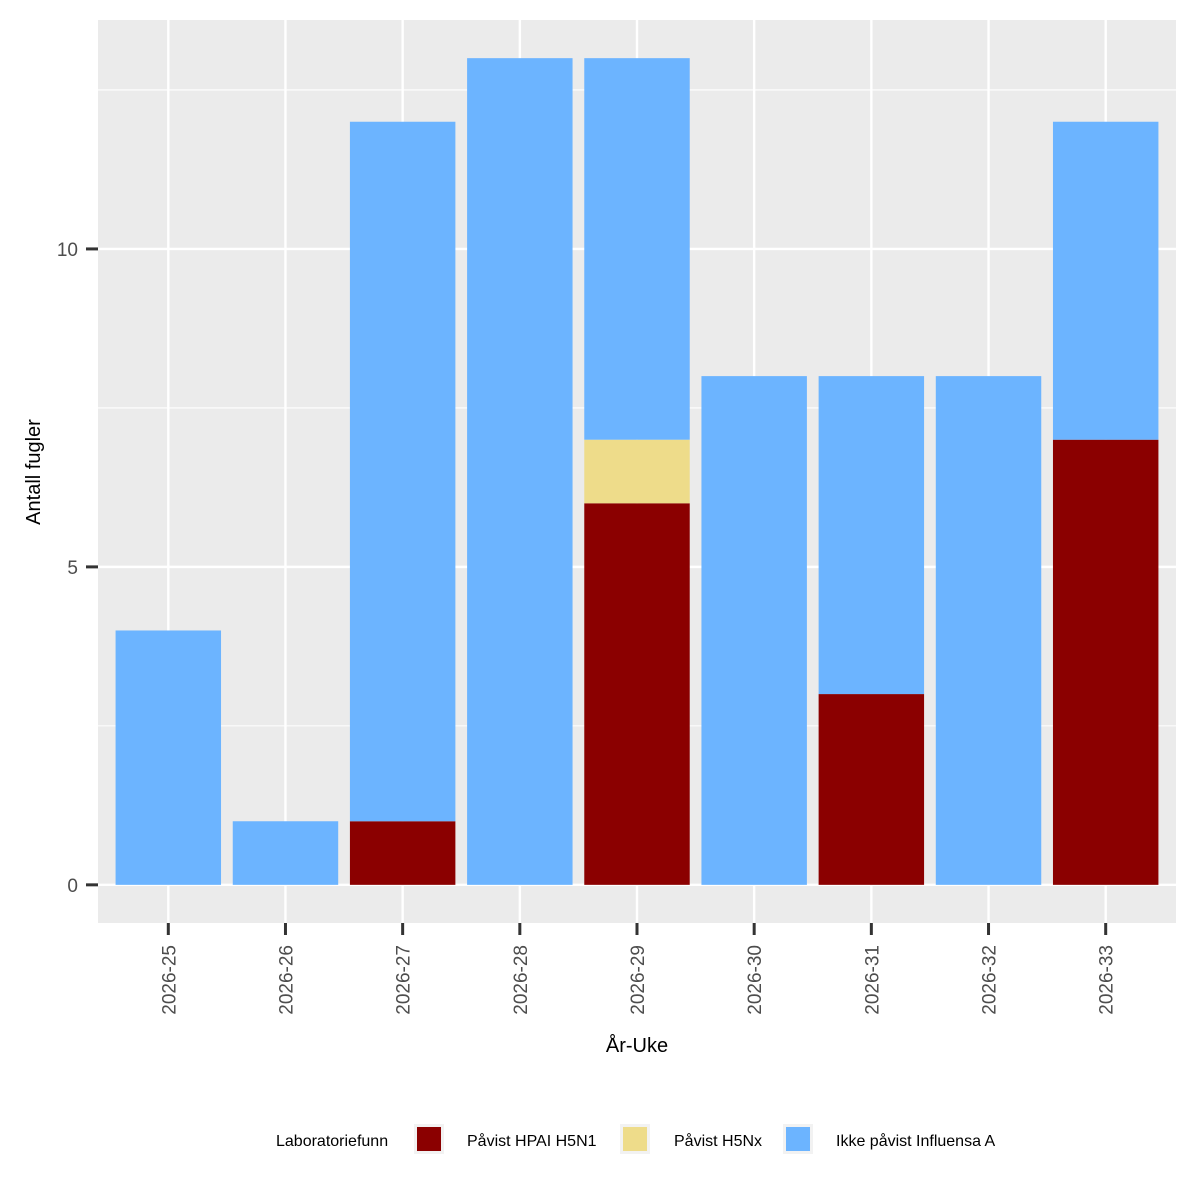 The width and height of the screenshot is (1200, 1200). What do you see at coordinates (169, 980) in the screenshot?
I see `x-tick-label: 2026-25` at bounding box center [169, 980].